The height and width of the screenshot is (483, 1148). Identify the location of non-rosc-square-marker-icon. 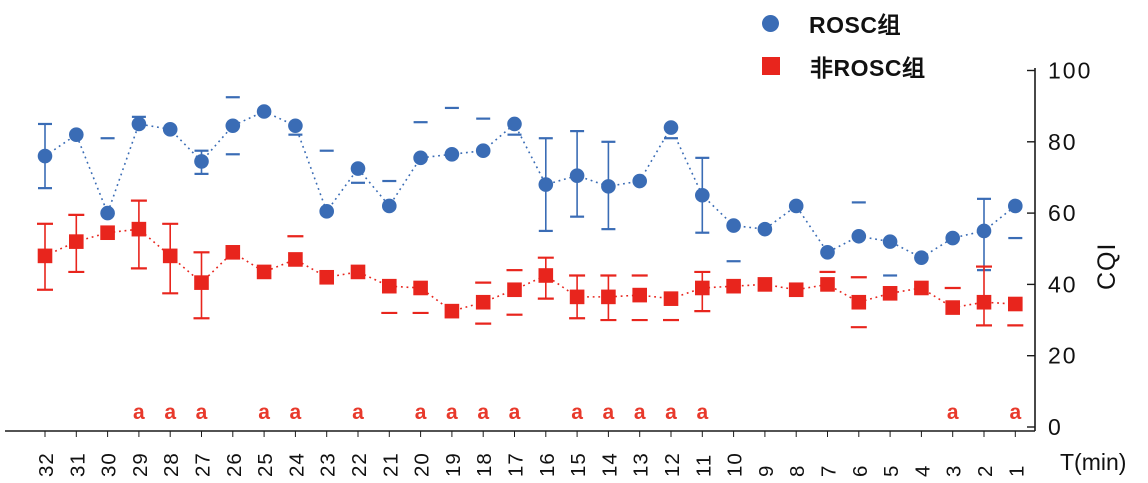
(771, 66).